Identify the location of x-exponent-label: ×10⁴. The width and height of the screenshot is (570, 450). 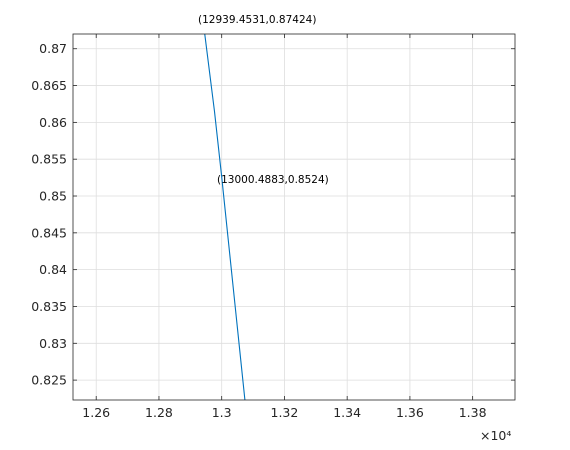
(495, 435).